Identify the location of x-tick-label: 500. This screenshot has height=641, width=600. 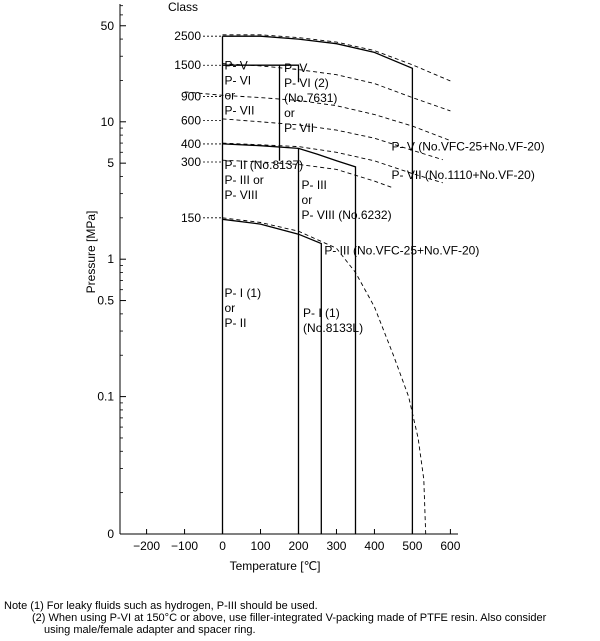
(412, 546).